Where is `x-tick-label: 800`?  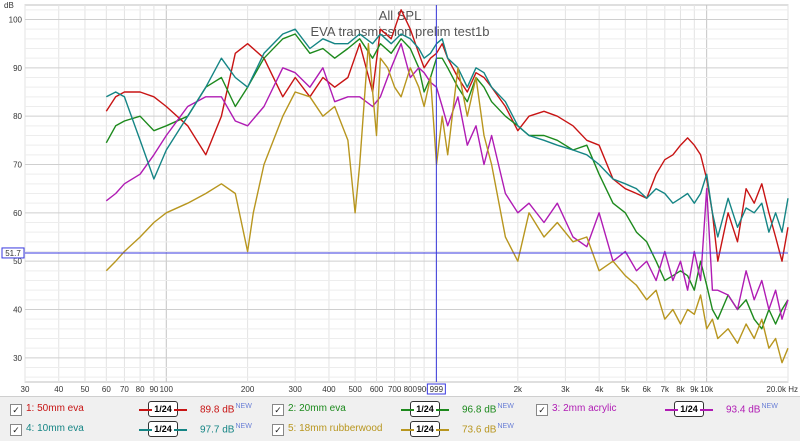
x-tick-label: 800 is located at coordinates (411, 389).